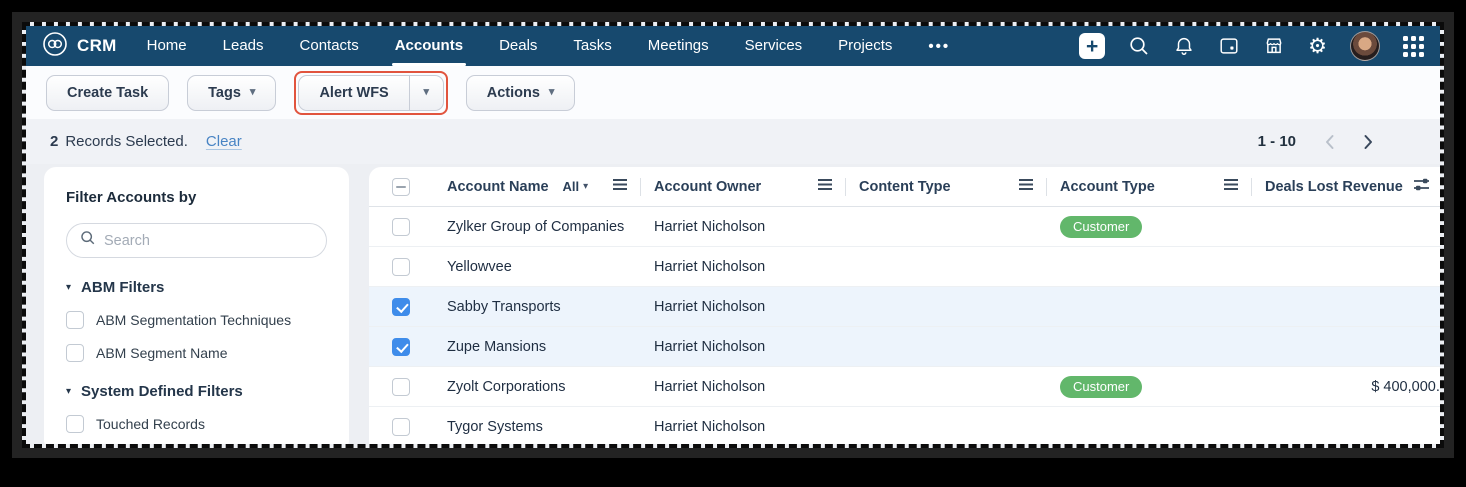  What do you see at coordinates (1092, 46) in the screenshot?
I see `quick-create-plus-icon: +` at bounding box center [1092, 46].